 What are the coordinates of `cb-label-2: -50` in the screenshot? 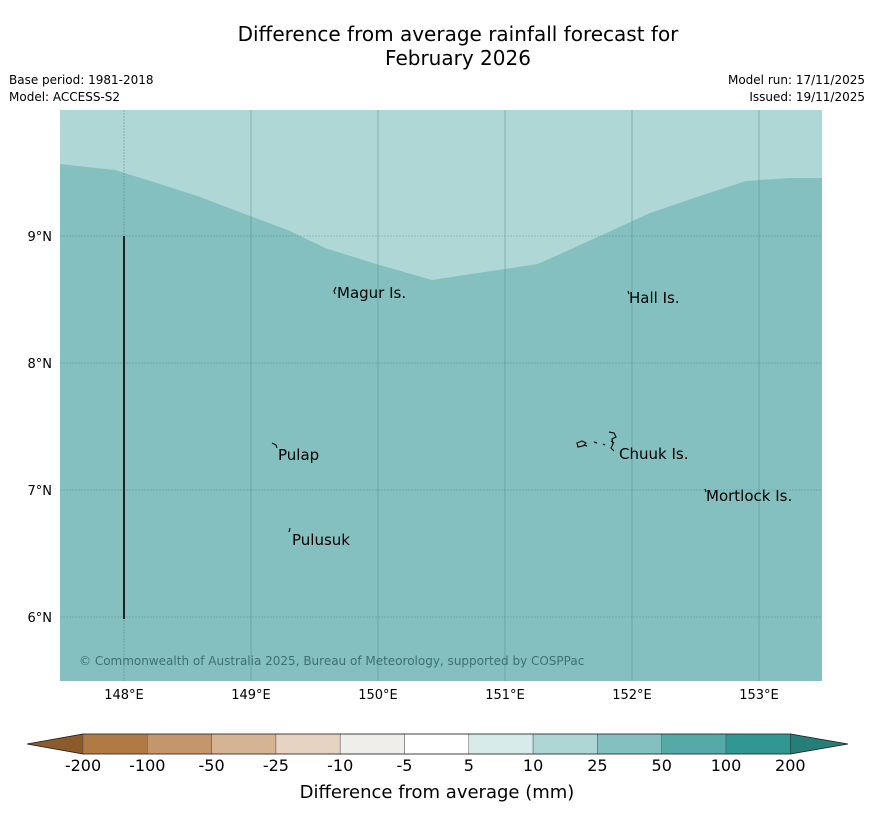 It's located at (212, 765).